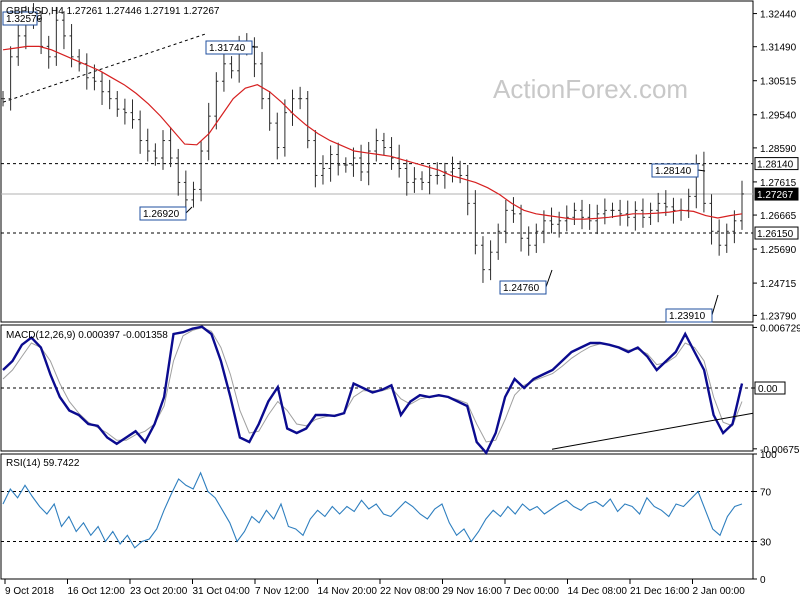 The height and width of the screenshot is (600, 800). Describe the element at coordinates (780, 450) in the screenshot. I see `macd-ytick-label: -0.006758` at that location.